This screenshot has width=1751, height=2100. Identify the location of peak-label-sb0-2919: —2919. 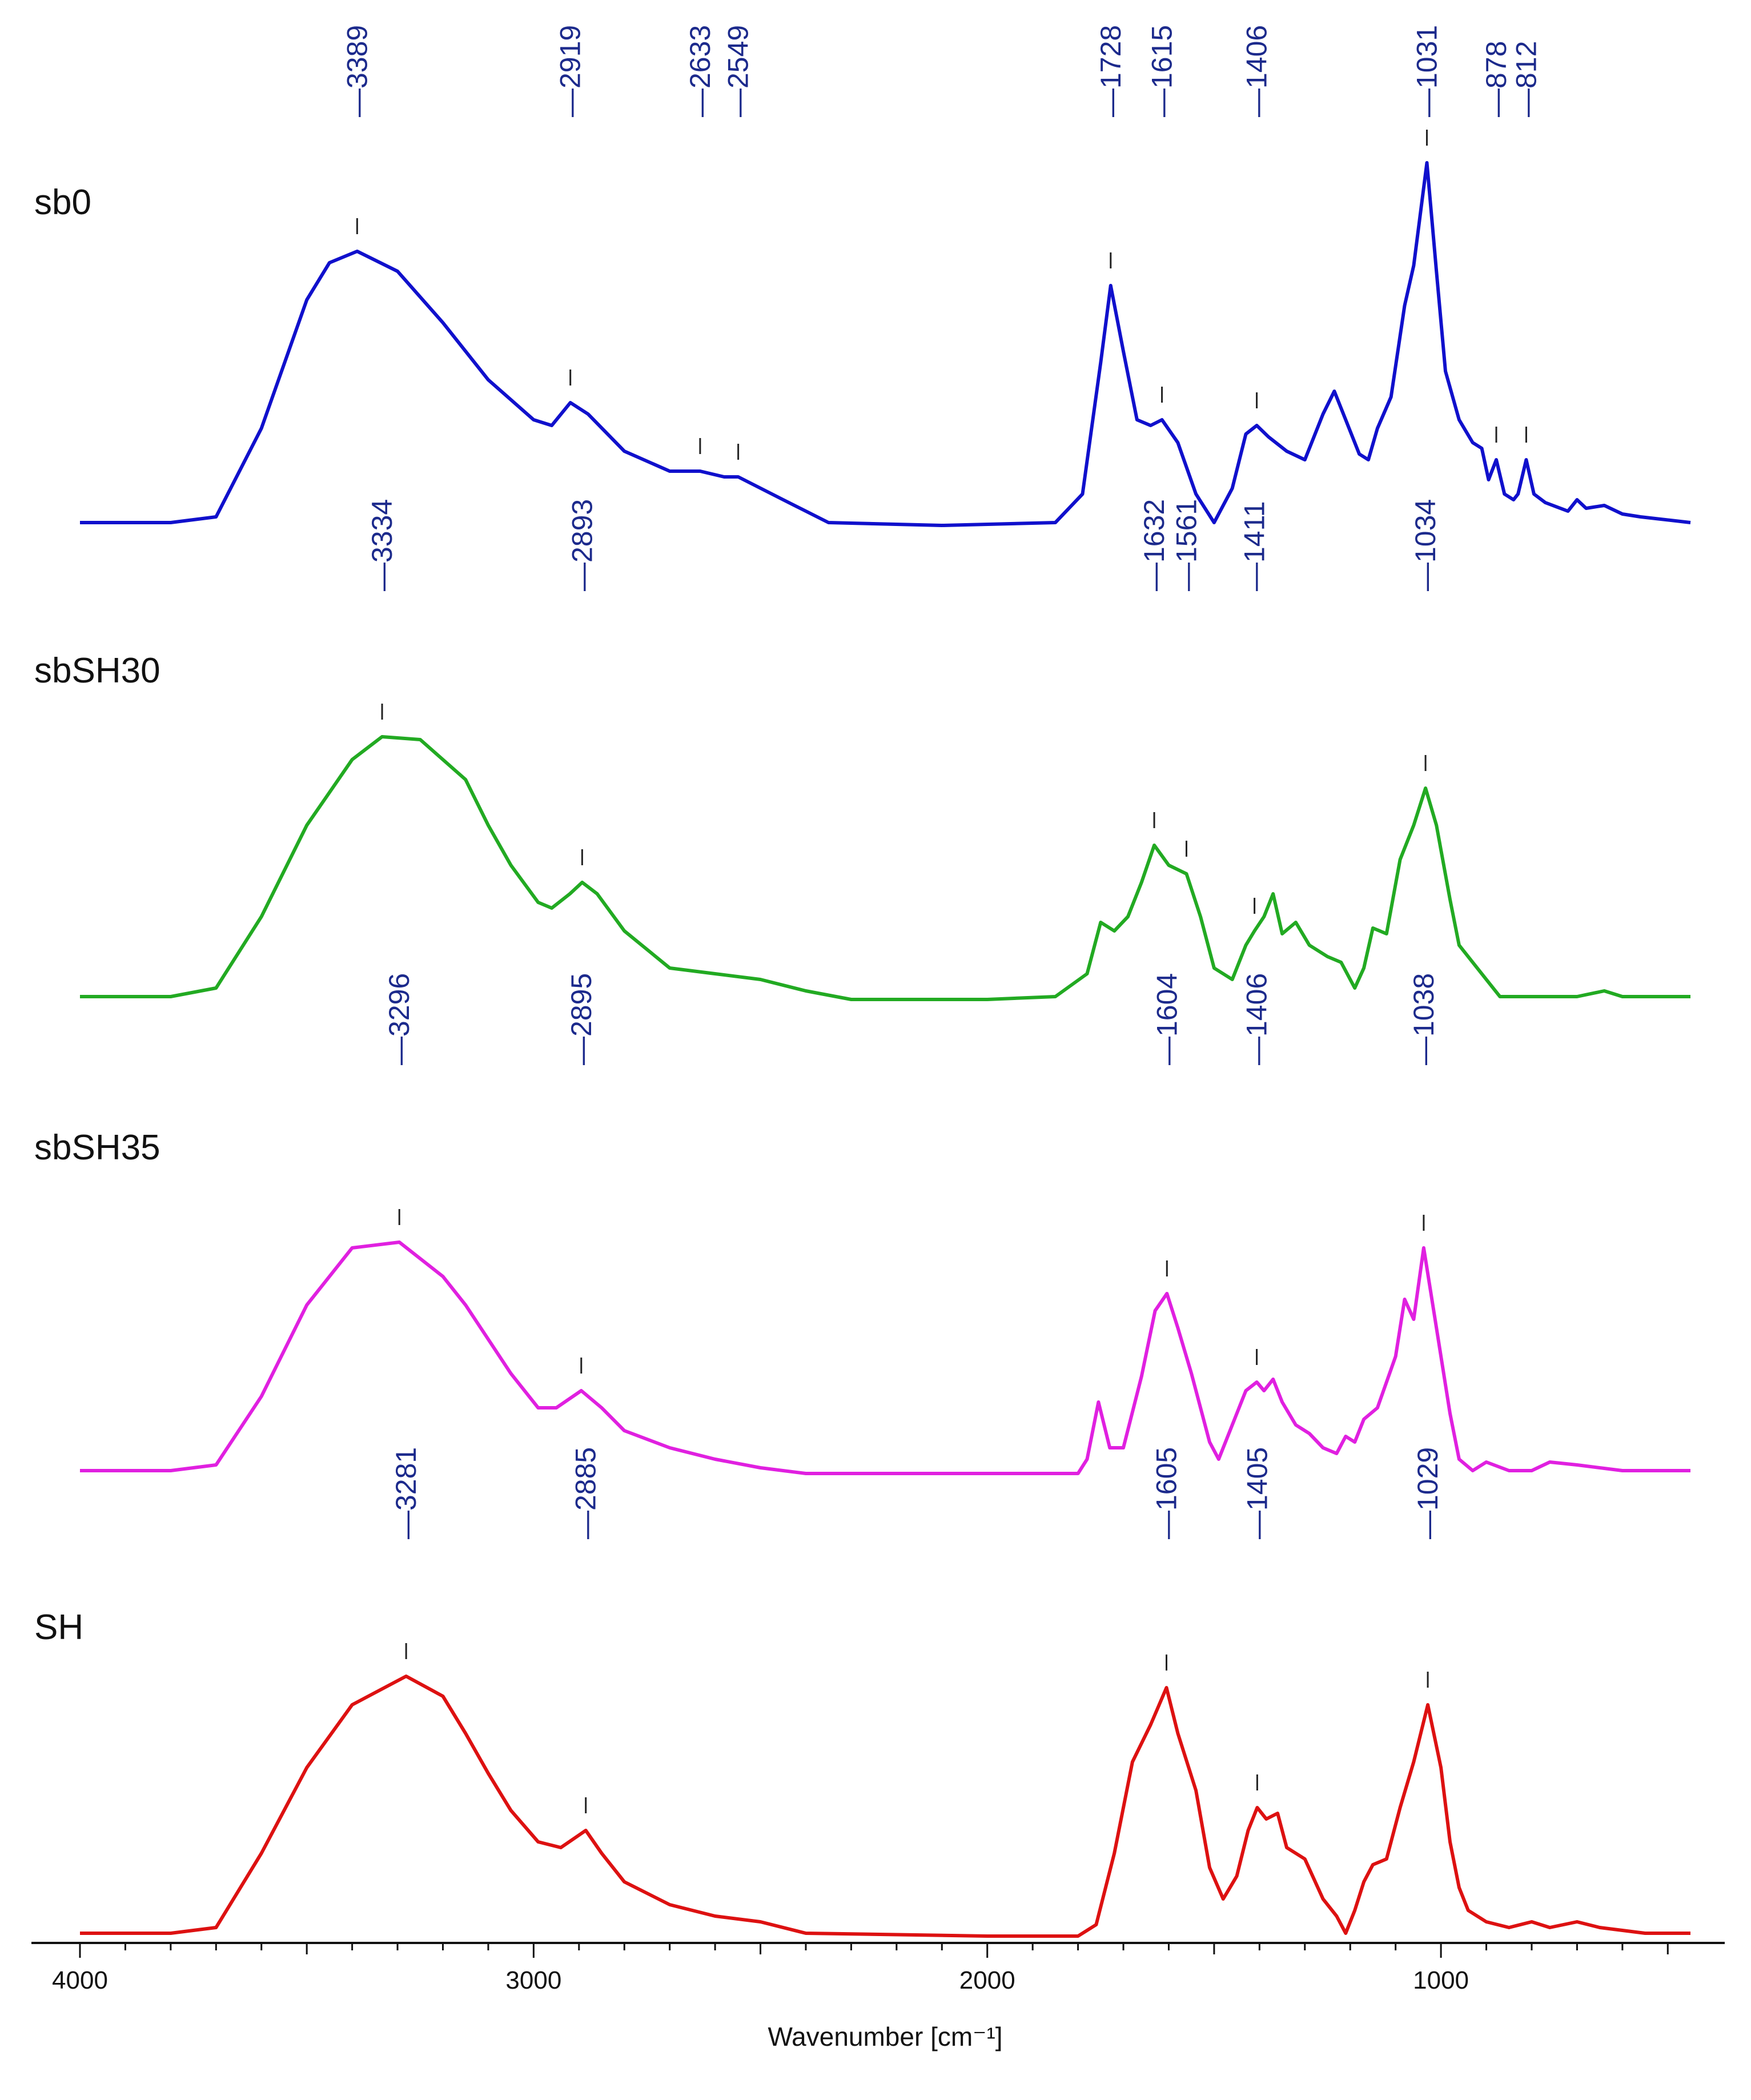
(571, 71).